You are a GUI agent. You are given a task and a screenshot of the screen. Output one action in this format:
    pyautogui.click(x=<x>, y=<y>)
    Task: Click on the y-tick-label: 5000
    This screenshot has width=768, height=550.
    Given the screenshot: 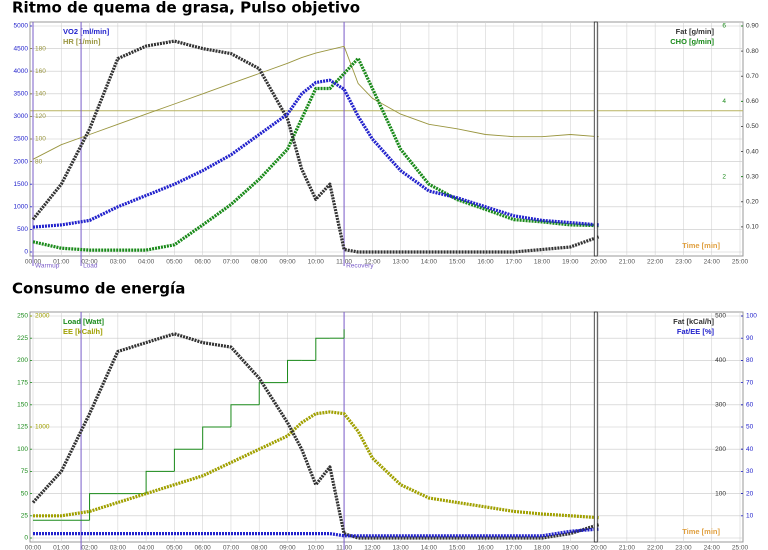 What is the action you would take?
    pyautogui.click(x=21, y=26)
    